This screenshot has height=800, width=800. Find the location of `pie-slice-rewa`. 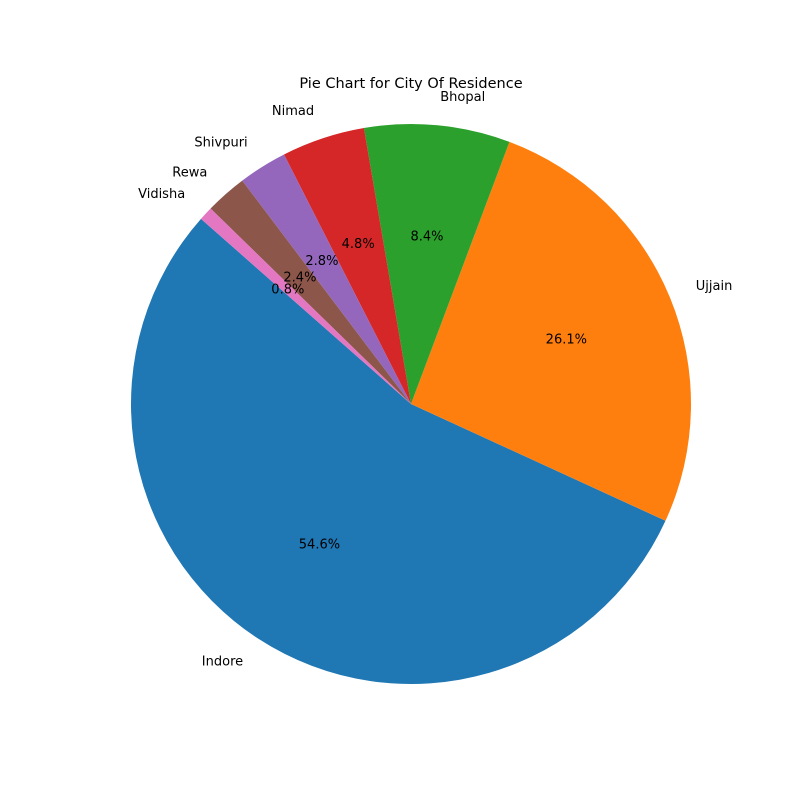

pie-slice-rewa is located at coordinates (310, 292).